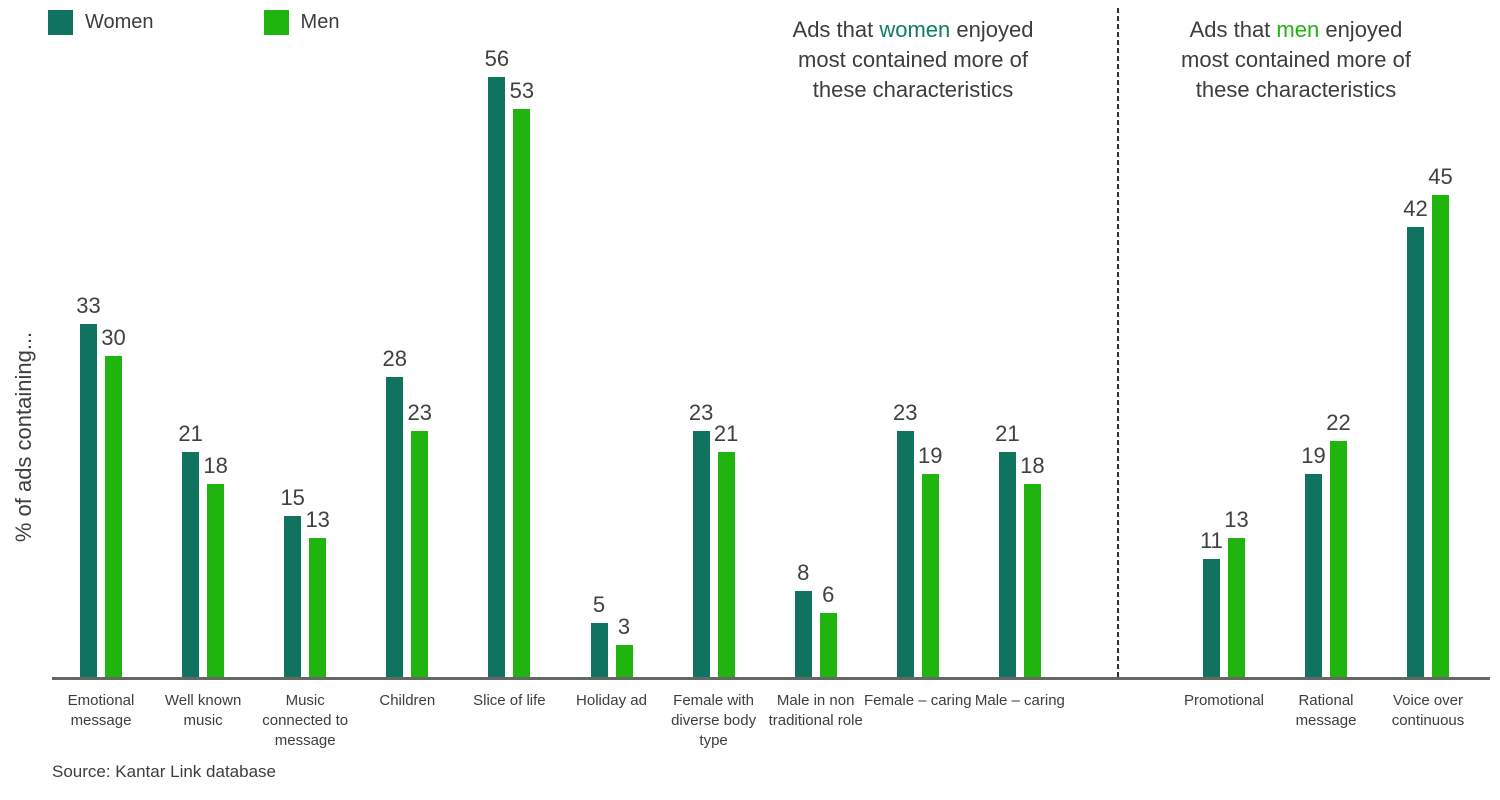 Image resolution: width=1500 pixels, height=800 pixels. Describe the element at coordinates (497, 58) in the screenshot. I see `value-label-women-5: 56` at that location.